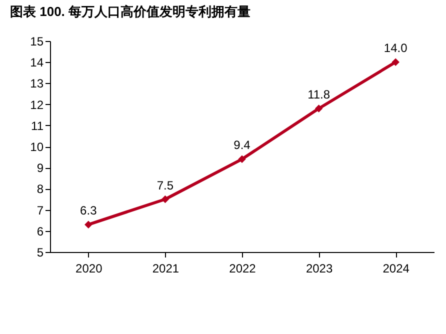 The height and width of the screenshot is (334, 446). I want to click on y-tick-label: 14, so click(37, 63).